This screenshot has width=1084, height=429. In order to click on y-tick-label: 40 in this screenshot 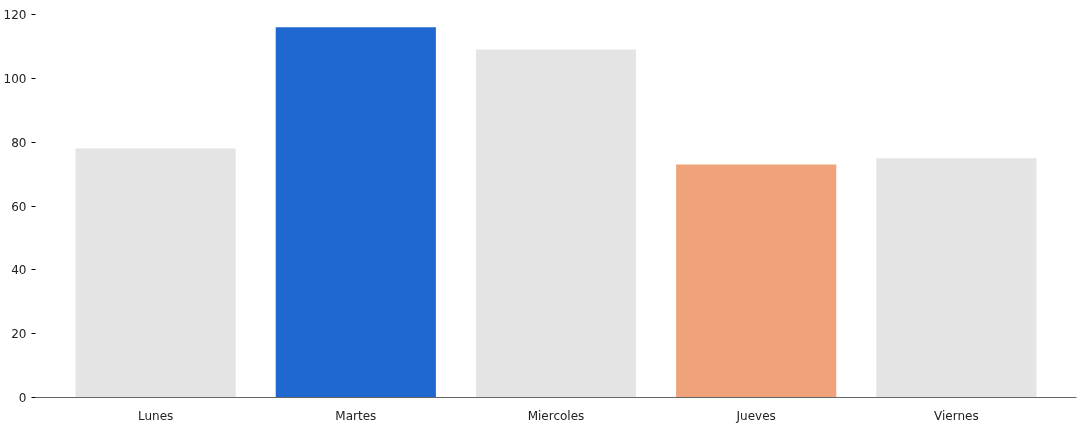, I will do `click(19, 270)`.